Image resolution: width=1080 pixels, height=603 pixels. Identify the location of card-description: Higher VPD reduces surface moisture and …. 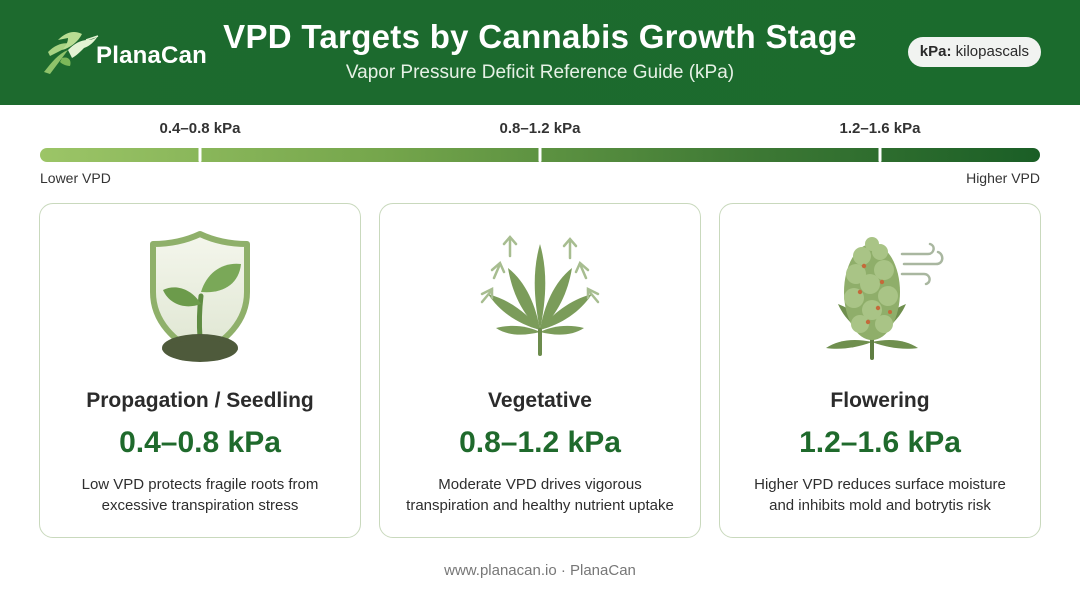
(880, 495).